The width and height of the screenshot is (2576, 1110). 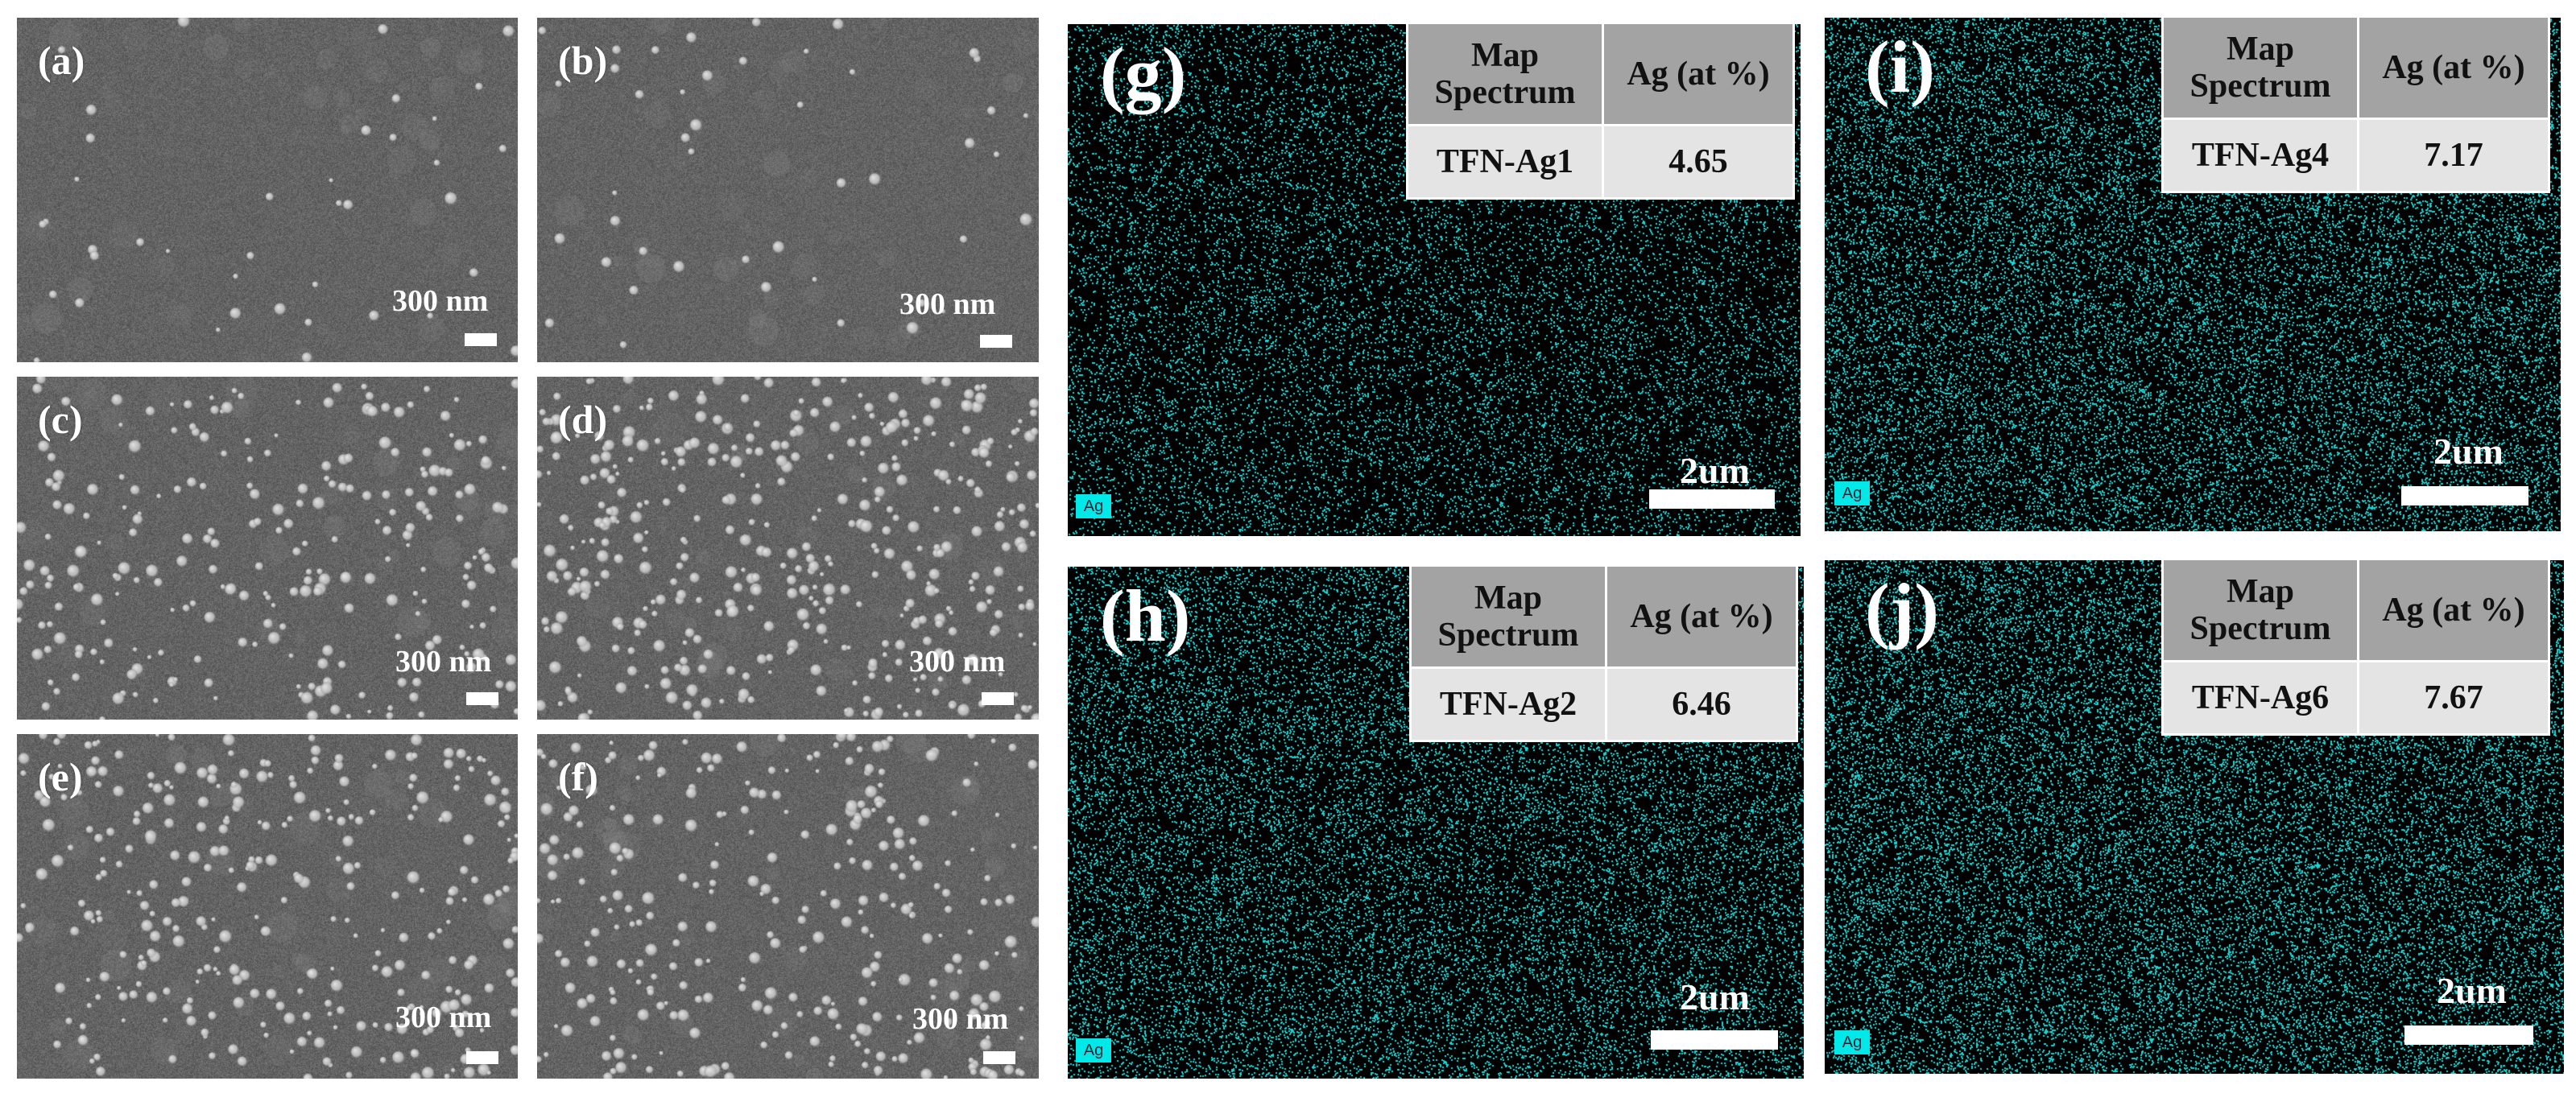 What do you see at coordinates (1698, 162) in the screenshot?
I see `ag-value: 4.65` at bounding box center [1698, 162].